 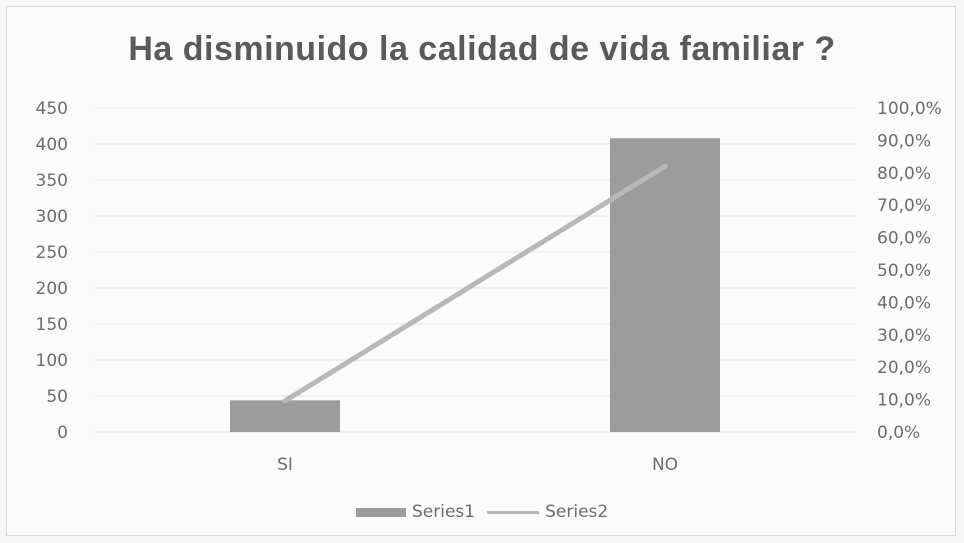 What do you see at coordinates (62, 433) in the screenshot?
I see `left-tick-label: 0` at bounding box center [62, 433].